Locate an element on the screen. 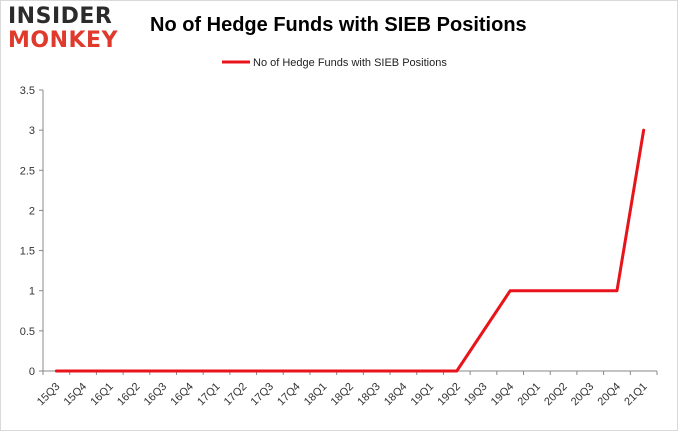  x-tick-label: 15Q3 is located at coordinates (49, 395).